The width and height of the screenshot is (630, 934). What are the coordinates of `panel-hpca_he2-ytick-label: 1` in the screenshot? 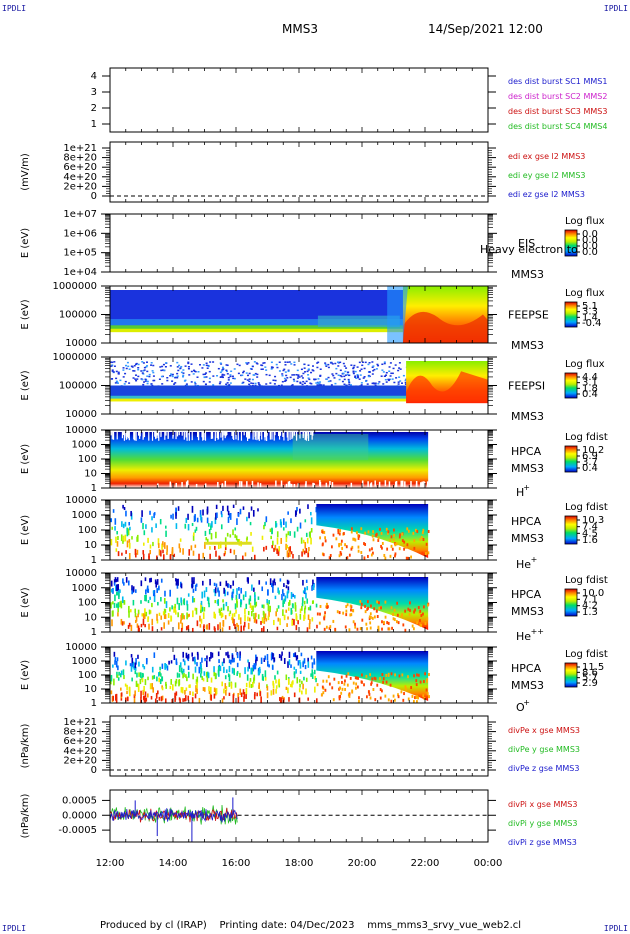 It's located at (94, 632).